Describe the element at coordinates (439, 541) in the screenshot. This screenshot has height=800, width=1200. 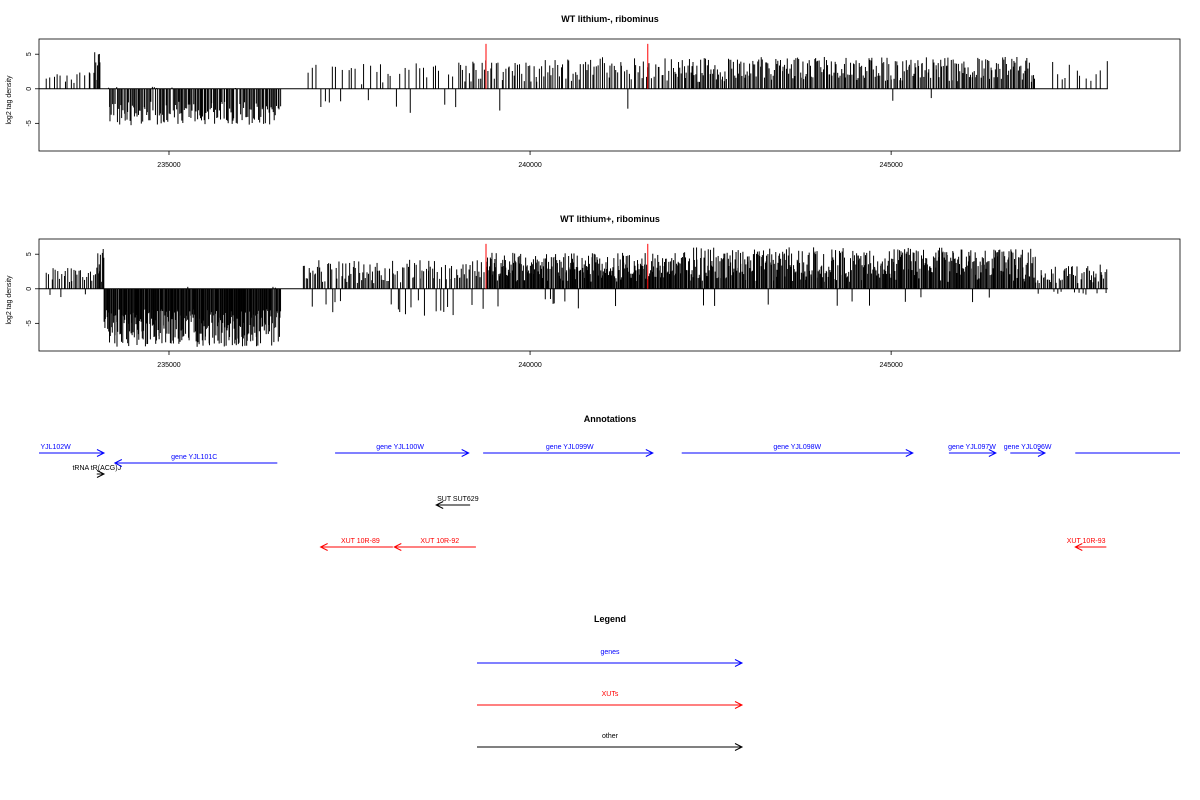
I see `feature-label: XUT 10R-92` at that location.